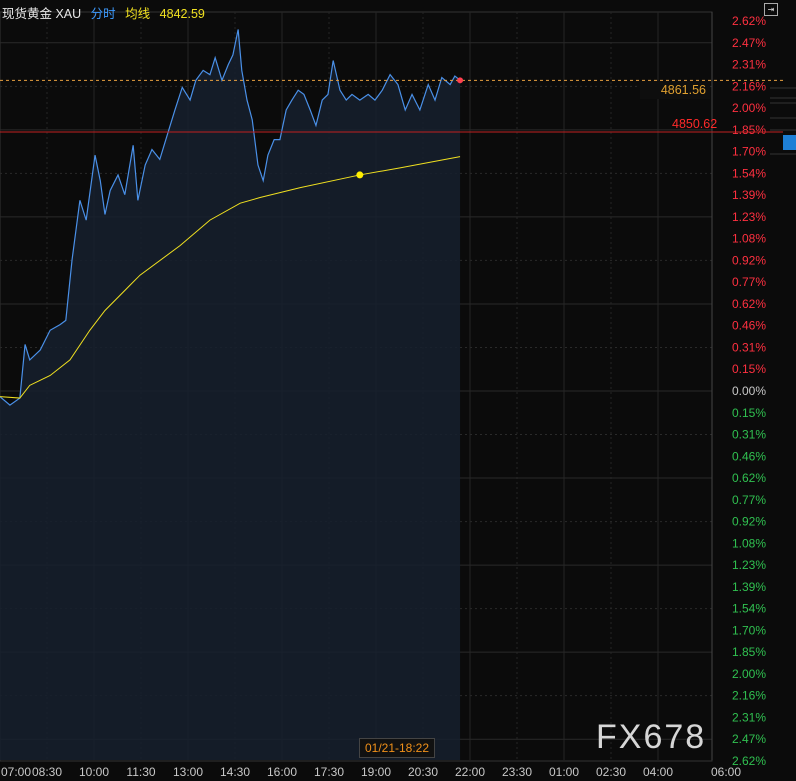  I want to click on symbol-label: 现货黄金 XAU, so click(42, 14).